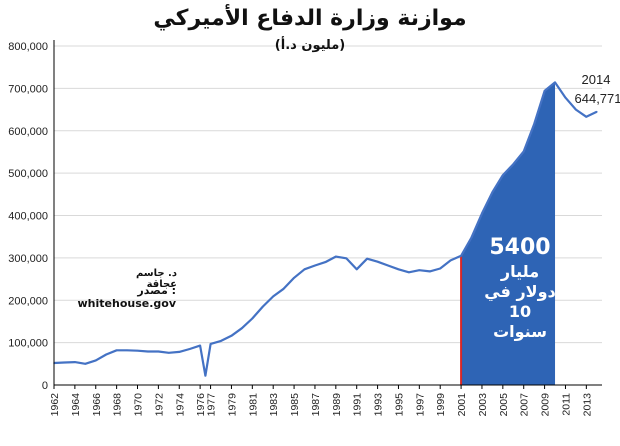 This screenshot has width=620, height=446. Describe the element at coordinates (520, 247) in the screenshot. I see `callout-amount: 5400` at that location.